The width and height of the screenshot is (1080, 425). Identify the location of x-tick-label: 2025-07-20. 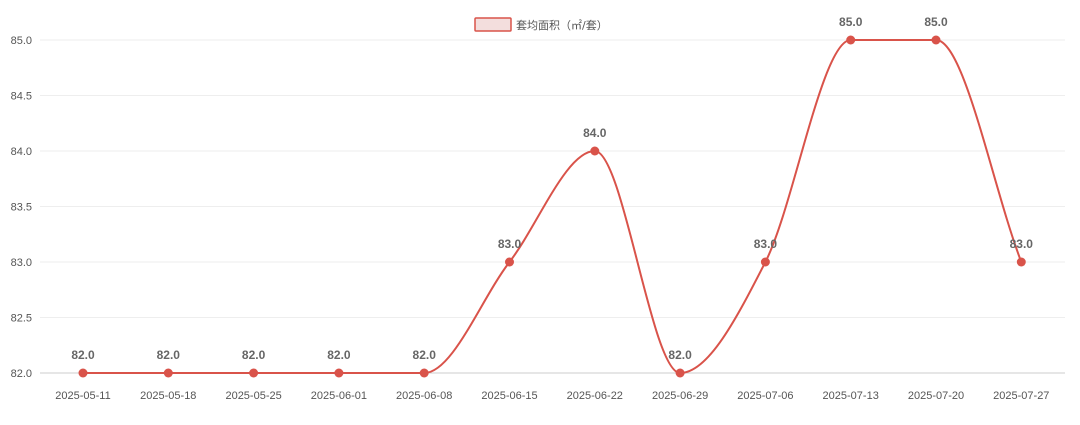
(936, 396).